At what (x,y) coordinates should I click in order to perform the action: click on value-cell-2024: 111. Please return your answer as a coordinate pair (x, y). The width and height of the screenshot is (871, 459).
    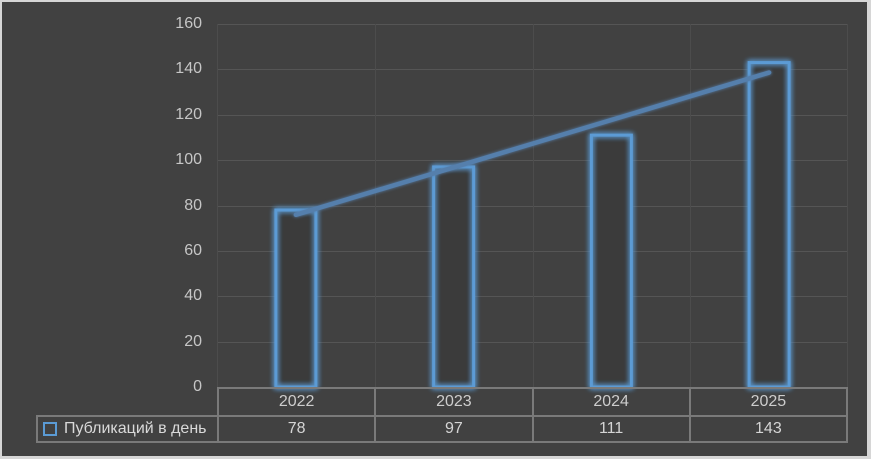
    Looking at the image, I should click on (611, 429).